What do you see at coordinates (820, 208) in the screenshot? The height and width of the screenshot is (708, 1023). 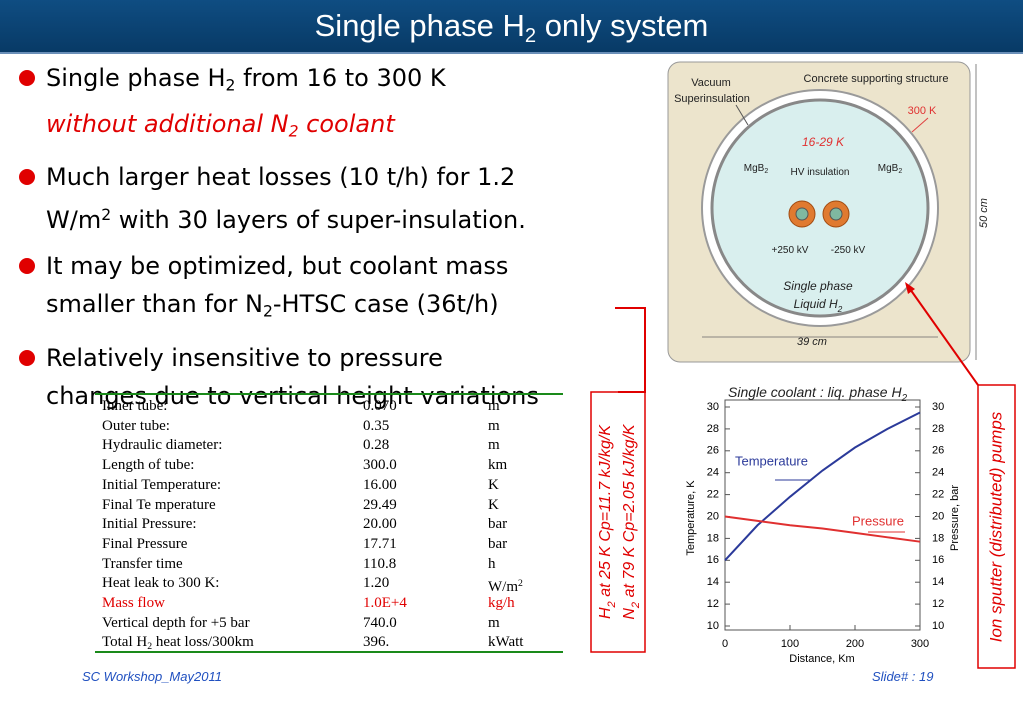 I see `inner-pipe` at bounding box center [820, 208].